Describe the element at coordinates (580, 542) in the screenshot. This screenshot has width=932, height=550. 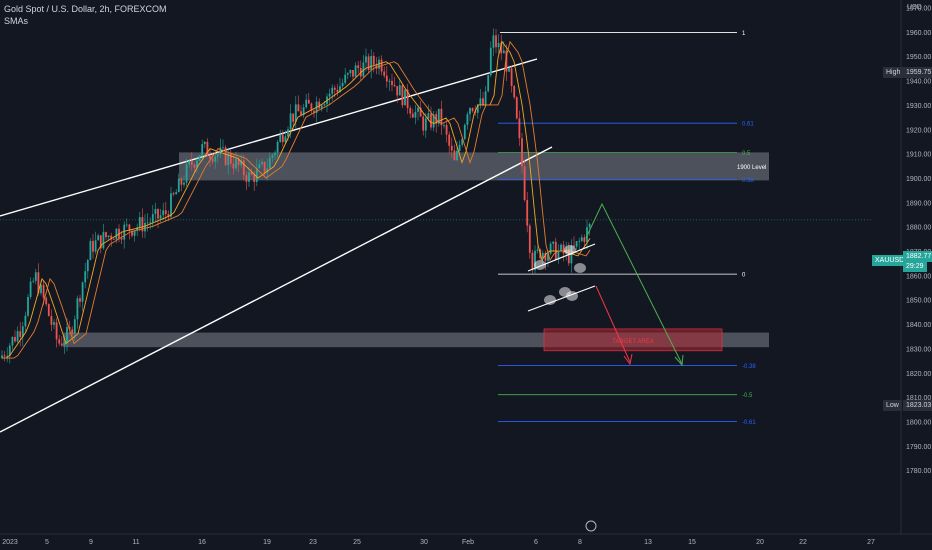
I see `x-tick-label: 8` at that location.